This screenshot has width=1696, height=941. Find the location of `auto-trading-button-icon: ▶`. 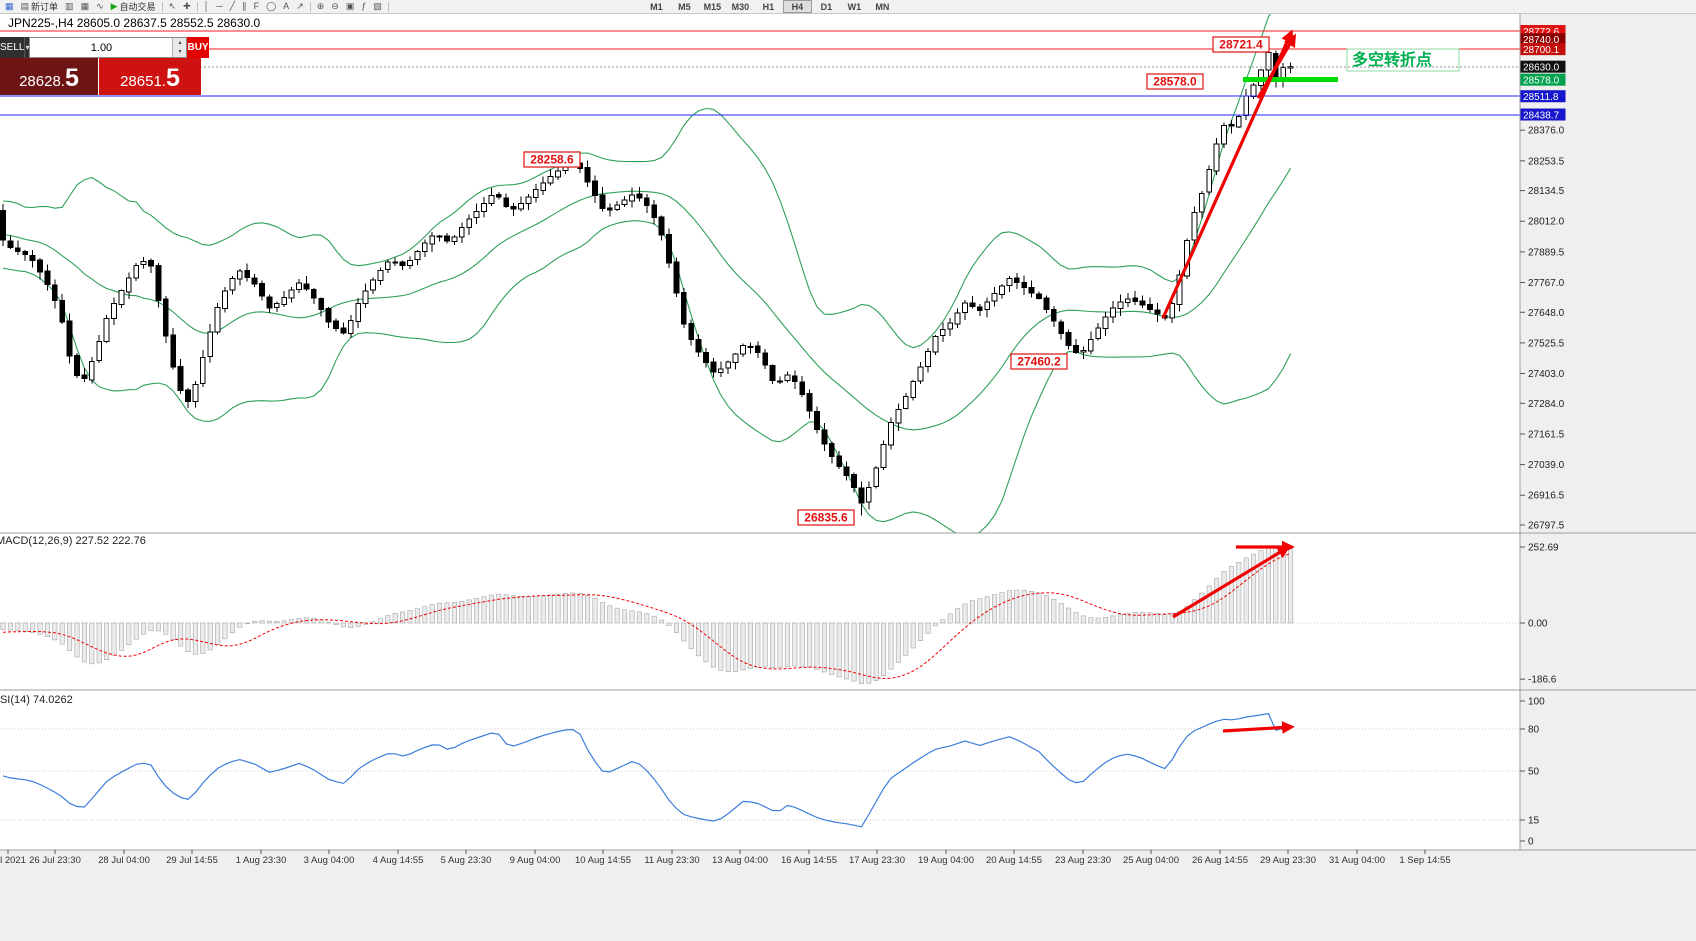

auto-trading-button-icon: ▶ is located at coordinates (114, 6).